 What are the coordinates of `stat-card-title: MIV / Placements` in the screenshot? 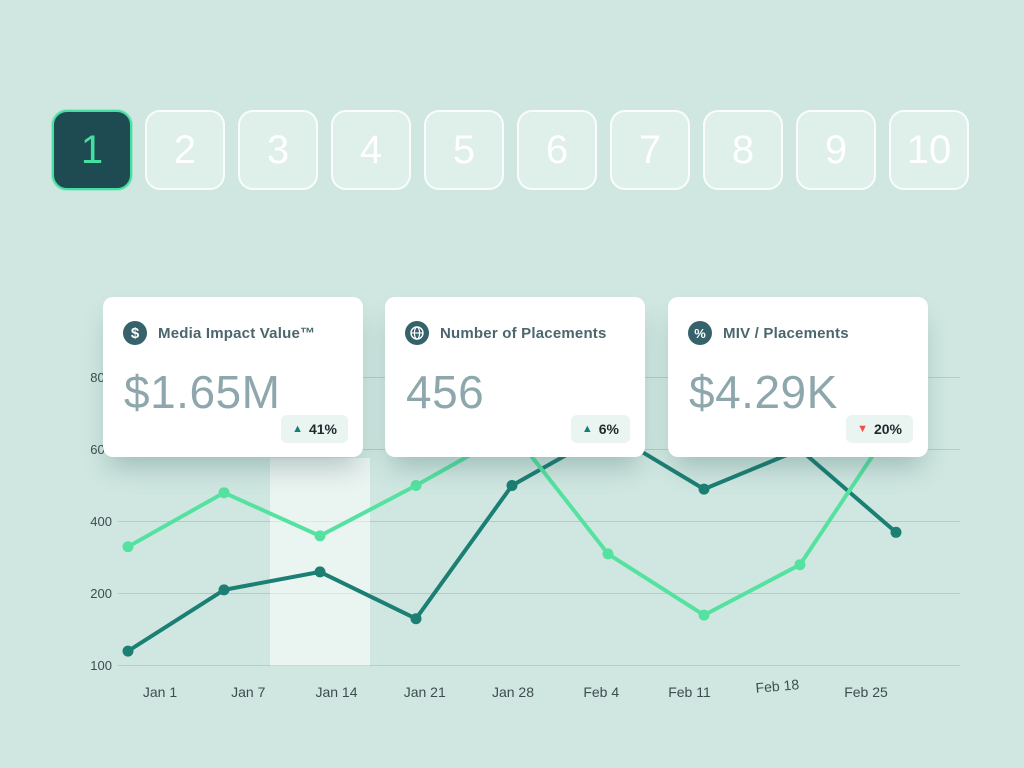 It's located at (786, 333).